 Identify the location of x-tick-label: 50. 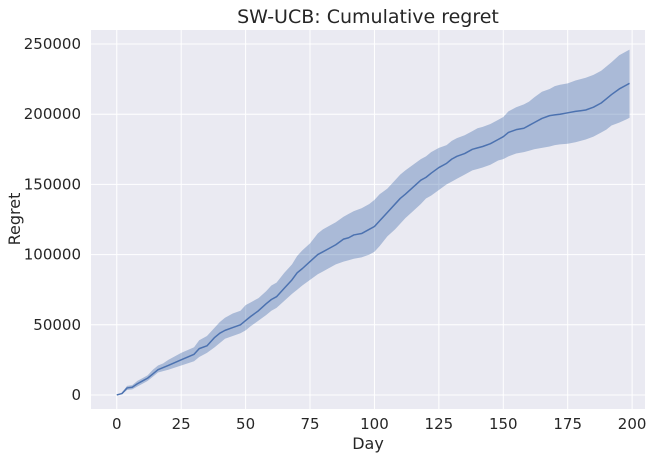
(245, 424).